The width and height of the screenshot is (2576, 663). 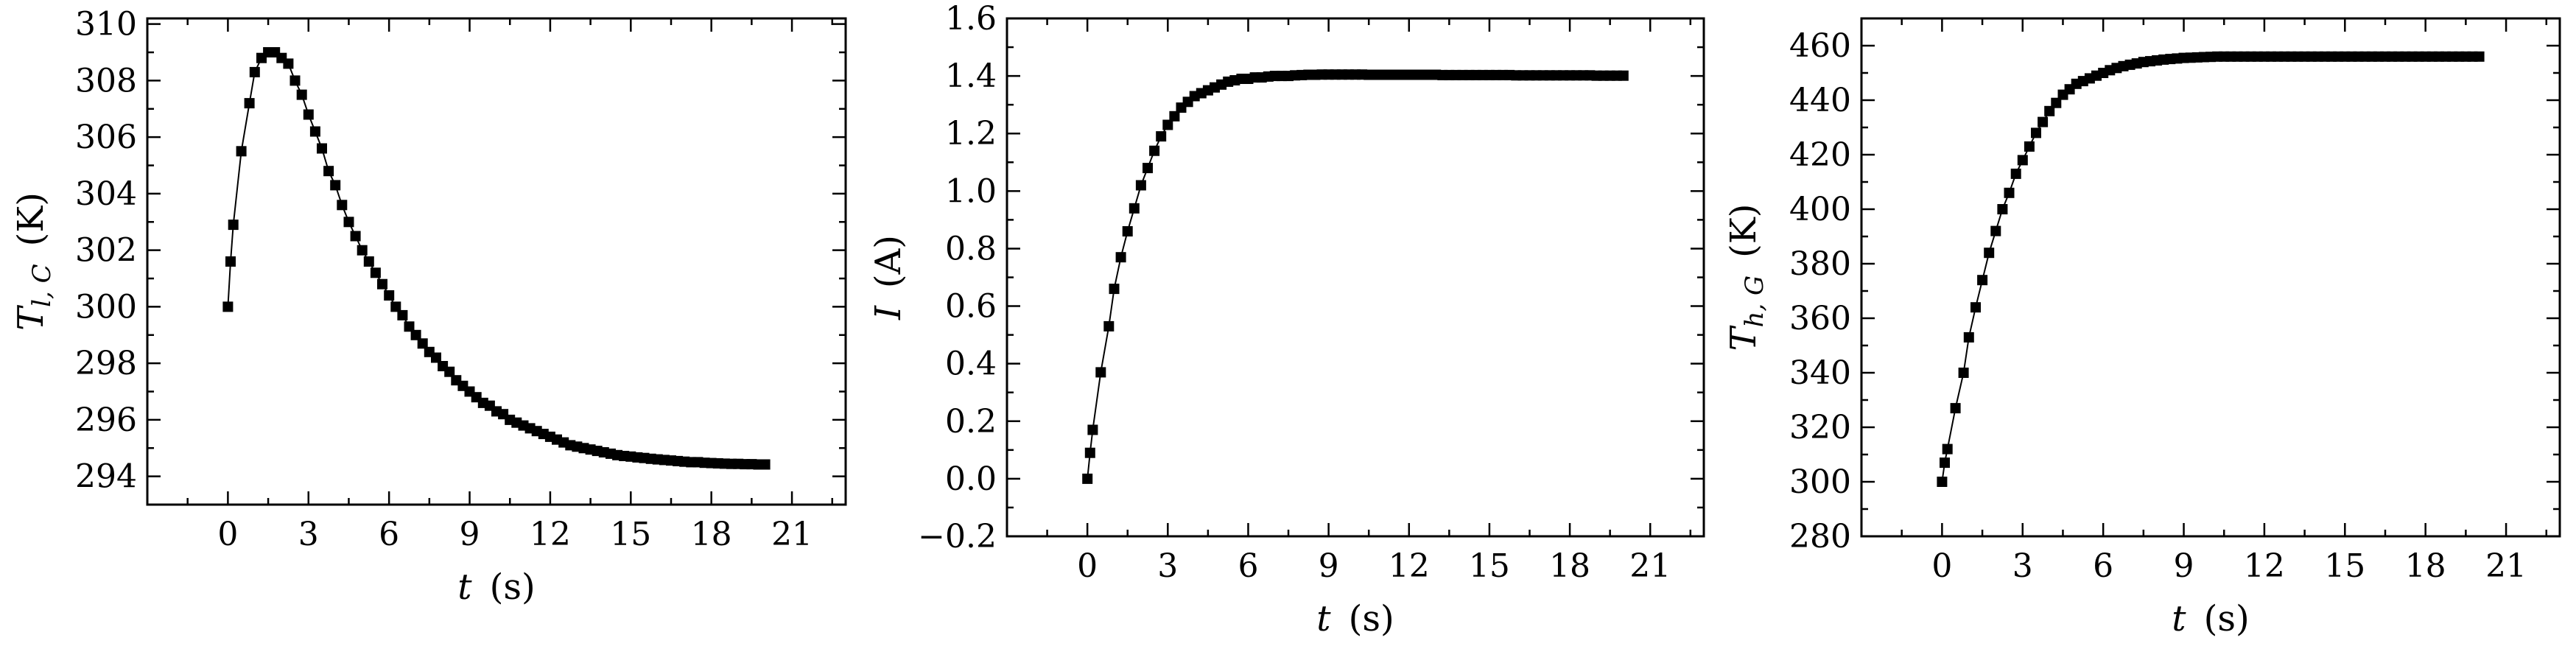 I want to click on templow-xtick-label: 9, so click(x=470, y=534).